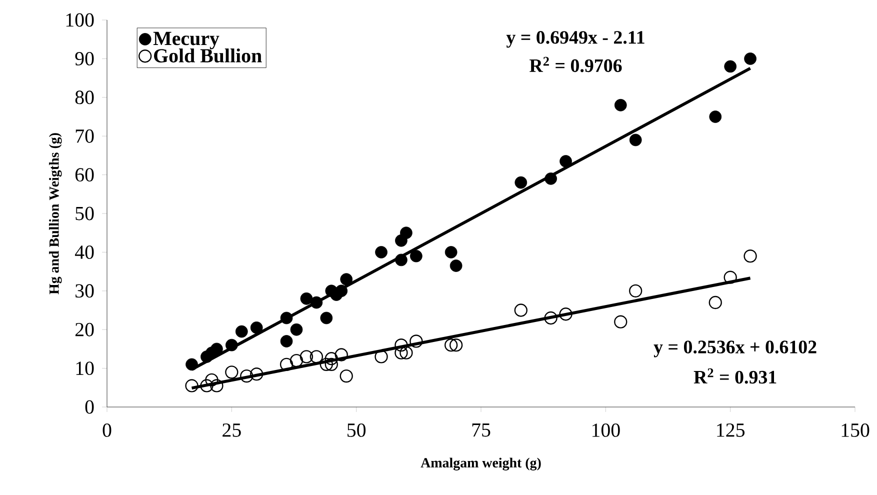 This screenshot has width=877, height=495. I want to click on y-tick-label: 20, so click(84, 329).